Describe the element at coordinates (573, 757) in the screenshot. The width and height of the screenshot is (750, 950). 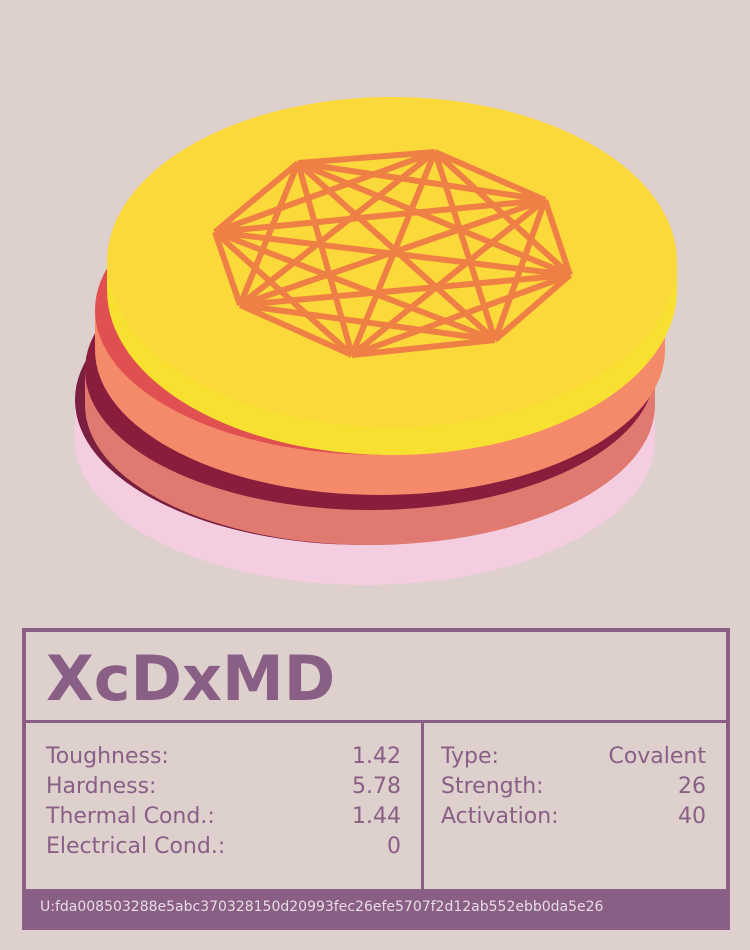
I see `stat-row: Type: Covalent` at that location.